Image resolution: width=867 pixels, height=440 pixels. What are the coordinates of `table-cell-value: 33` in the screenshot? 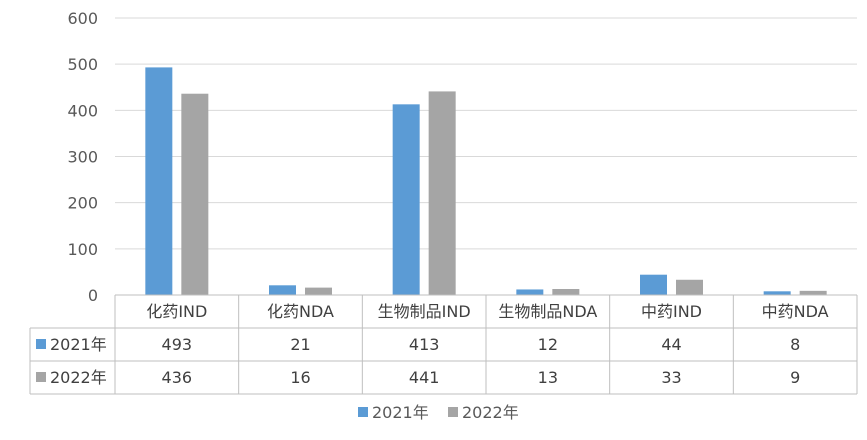 It's located at (671, 377).